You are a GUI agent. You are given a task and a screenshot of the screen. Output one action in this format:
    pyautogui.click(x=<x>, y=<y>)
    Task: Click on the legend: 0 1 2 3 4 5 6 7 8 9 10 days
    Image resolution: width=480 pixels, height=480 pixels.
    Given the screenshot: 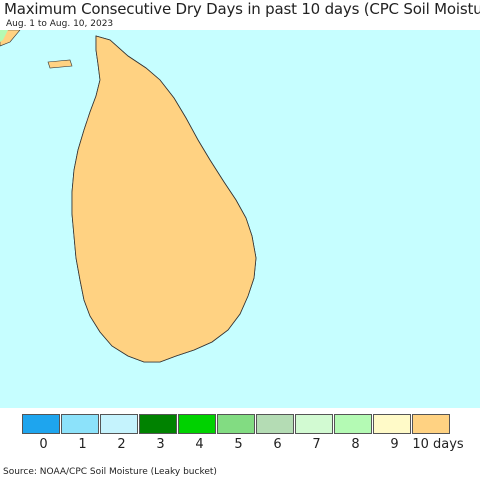 What is the action you would take?
    pyautogui.click(x=240, y=435)
    